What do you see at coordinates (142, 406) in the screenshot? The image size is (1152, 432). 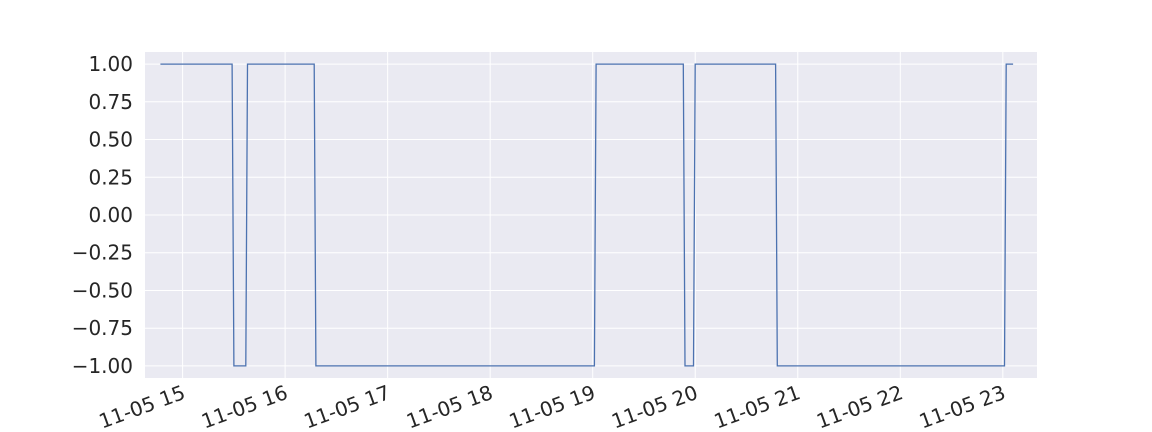 I see `x-tick-label: 11-05 15` at bounding box center [142, 406].